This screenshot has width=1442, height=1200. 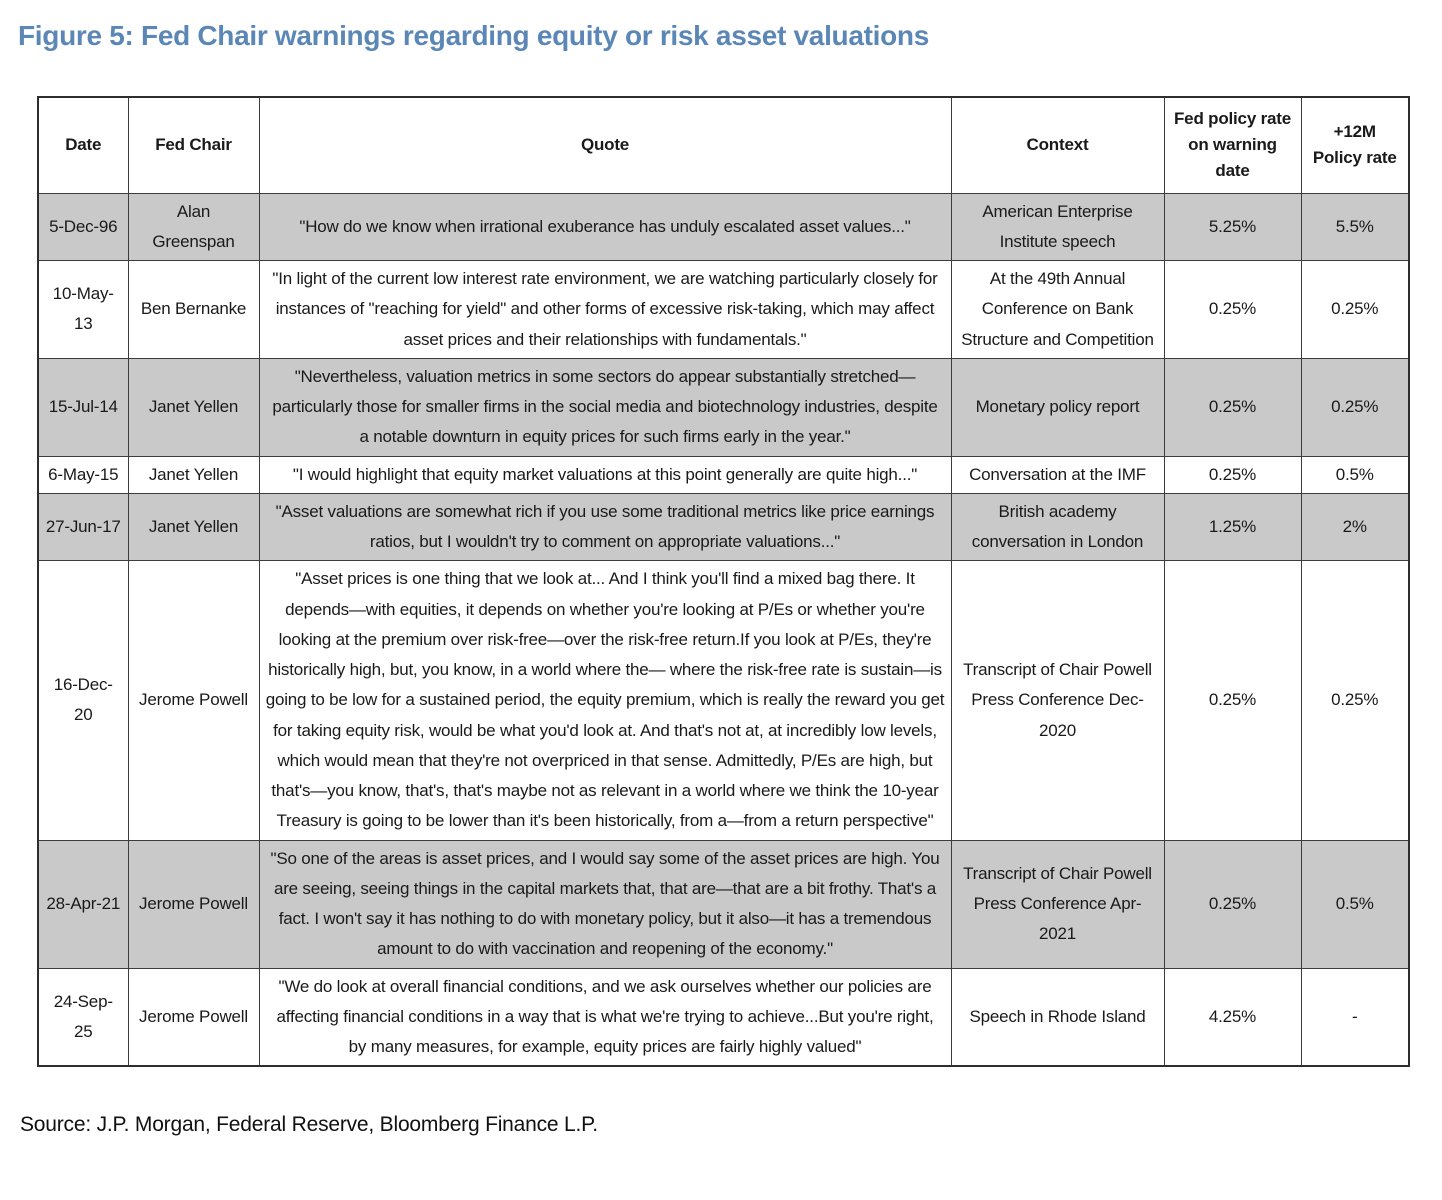 What do you see at coordinates (1232, 145) in the screenshot?
I see `header-rate-warning: Fed policy rate on warning date` at bounding box center [1232, 145].